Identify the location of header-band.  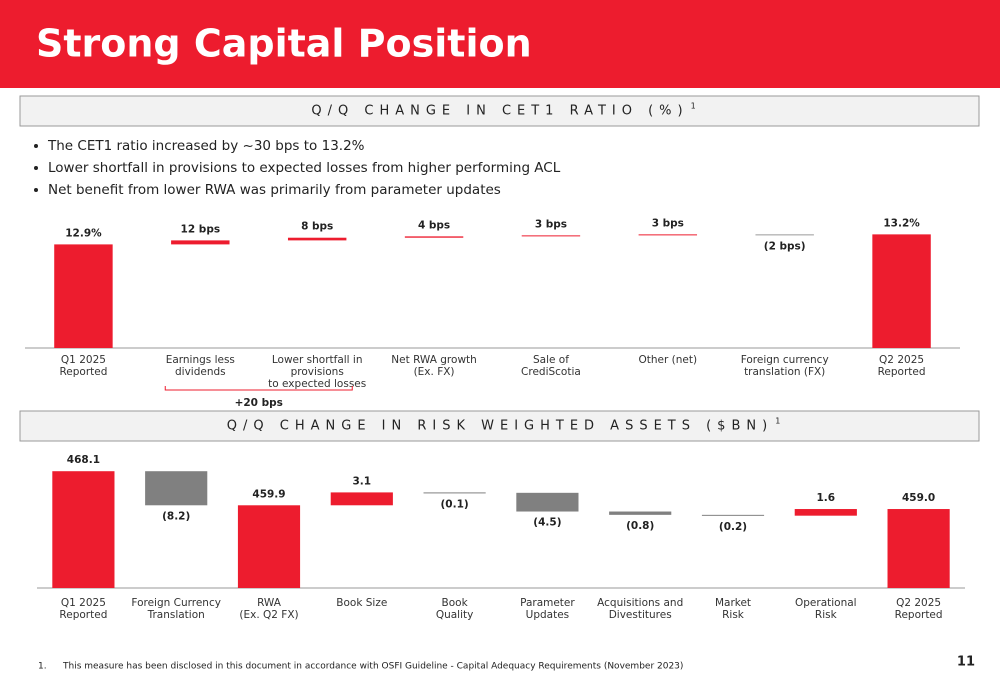
(500, 44).